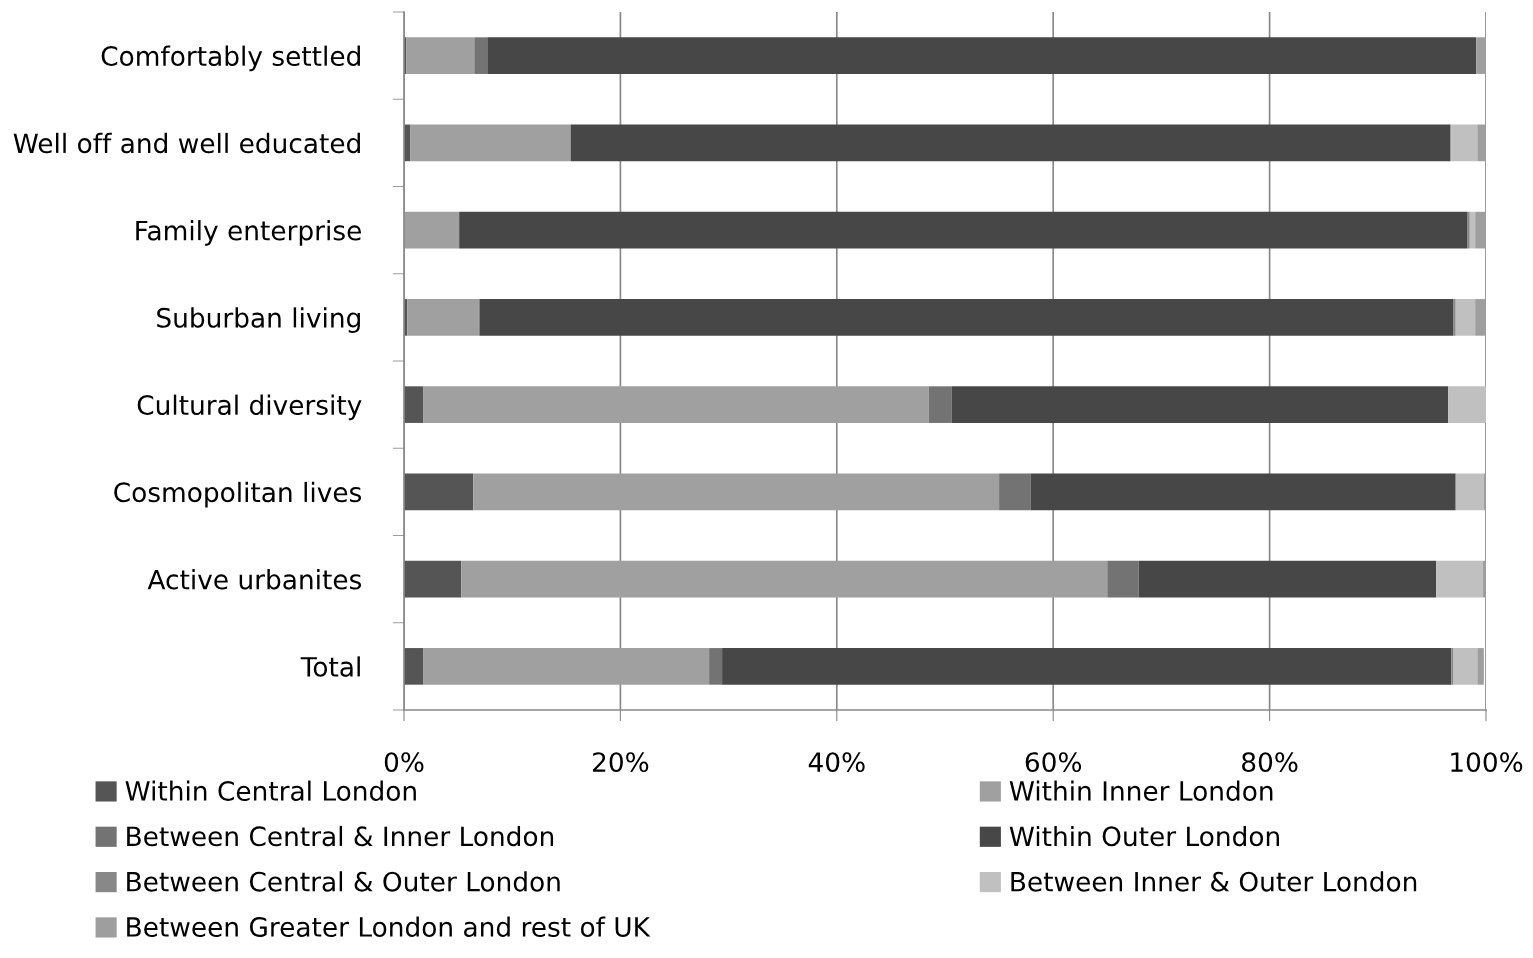  Describe the element at coordinates (1144, 836) in the screenshot. I see `legend-label: Within Outer London` at that location.